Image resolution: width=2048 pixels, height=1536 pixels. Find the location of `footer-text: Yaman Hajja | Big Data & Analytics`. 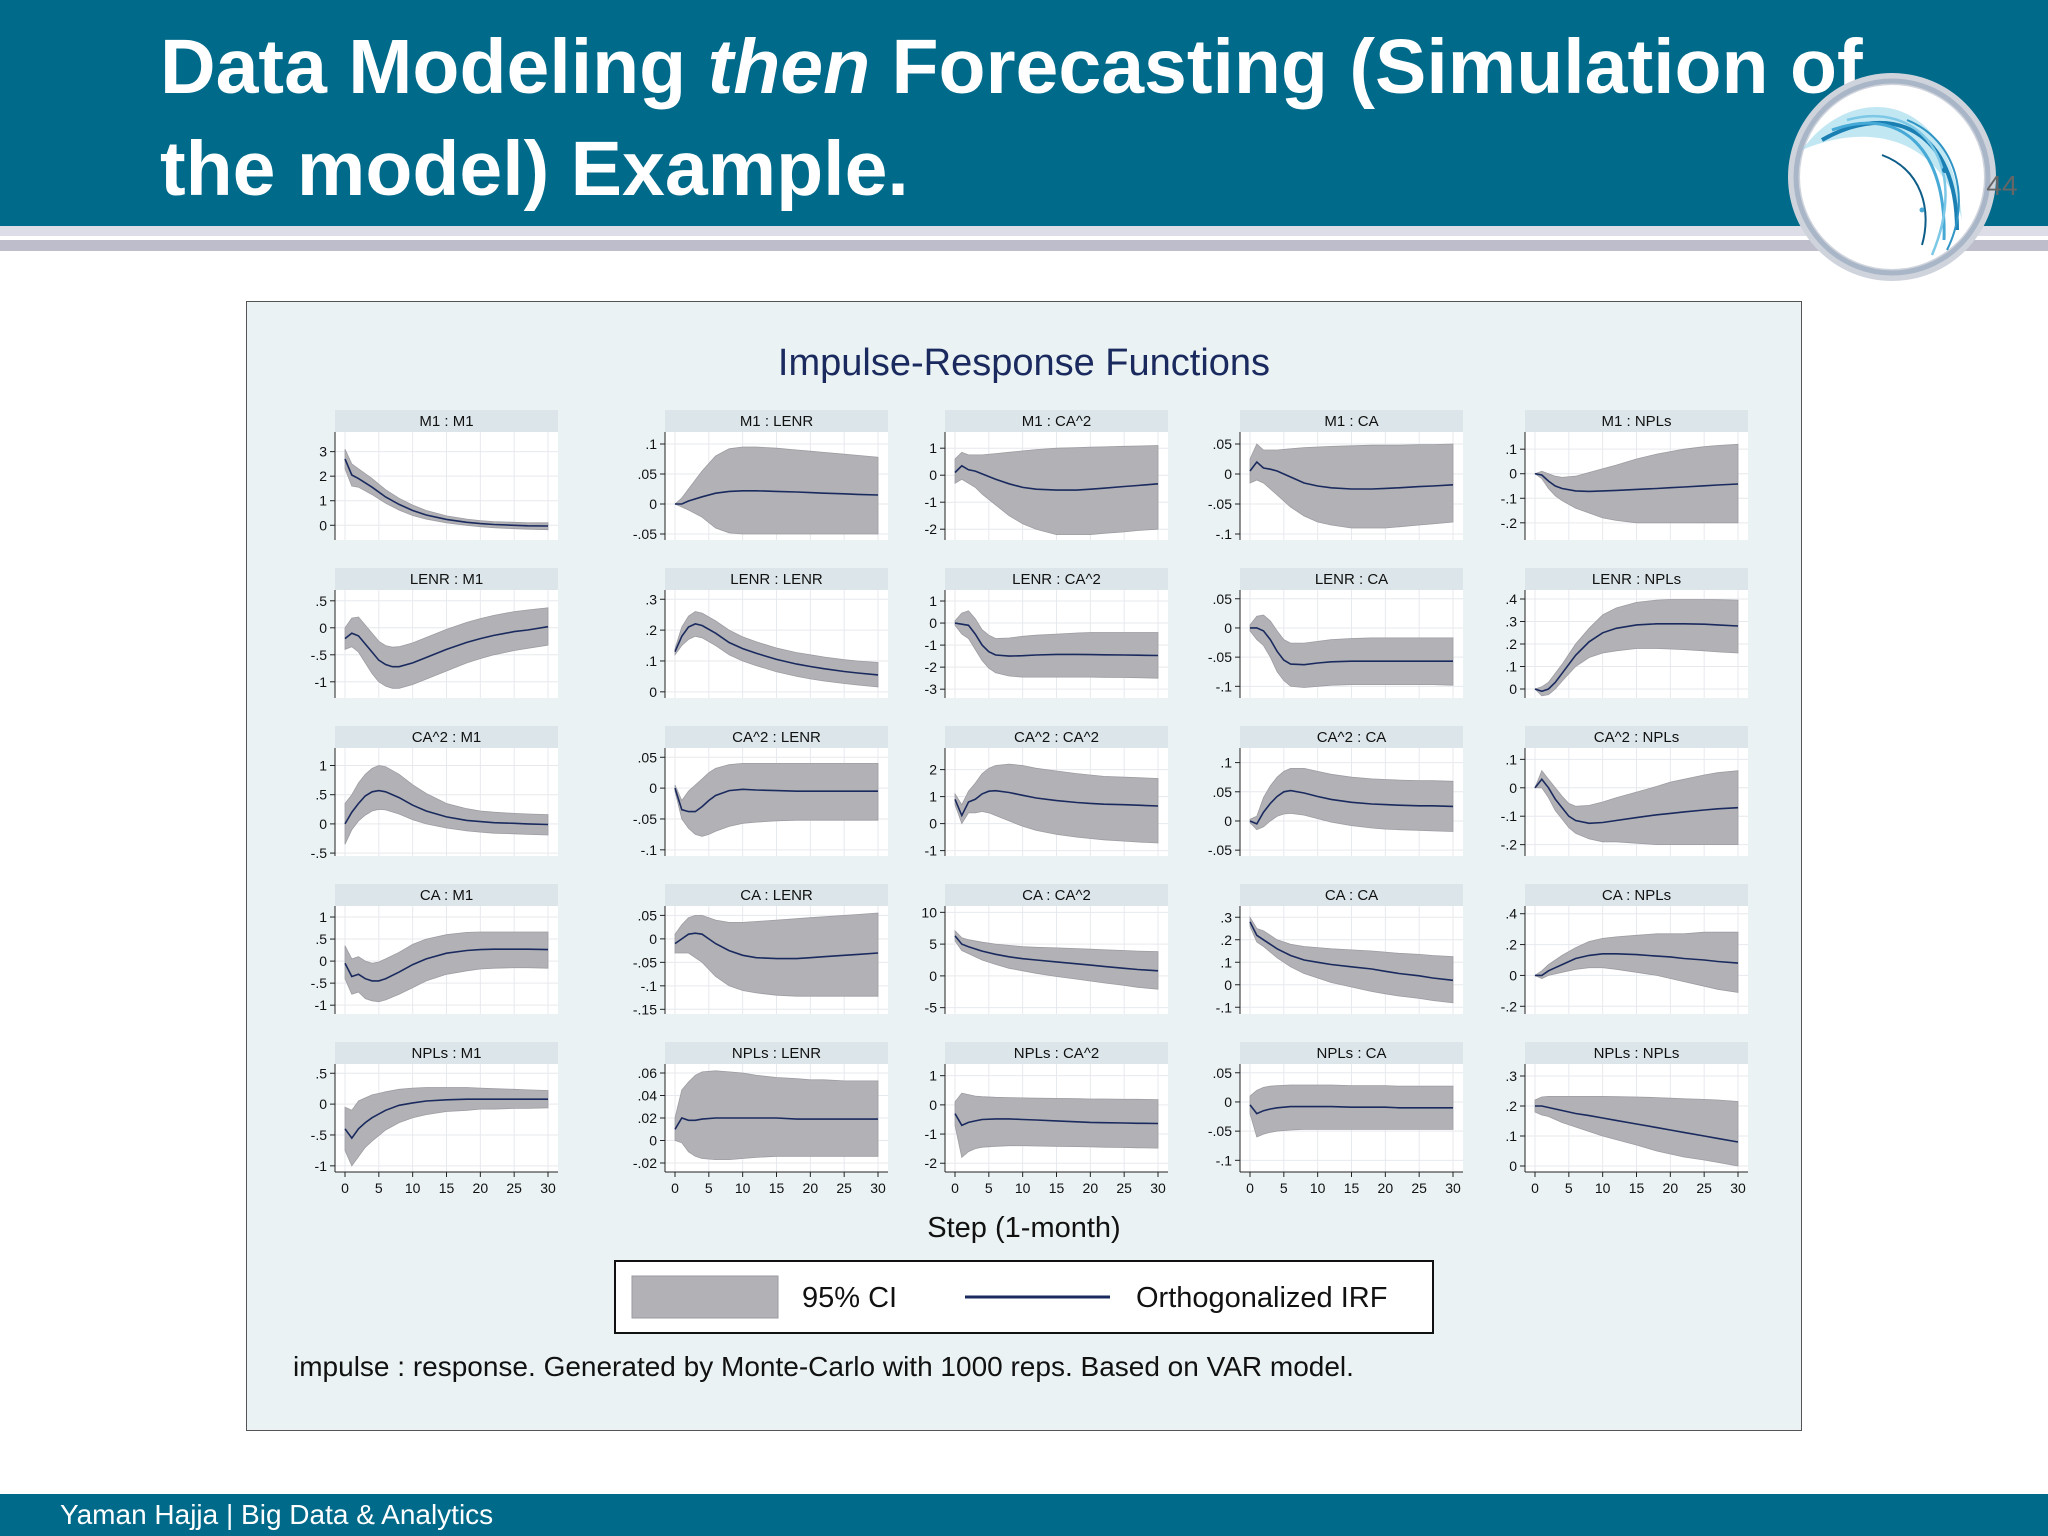

footer-text: Yaman Hajja | Big Data & Analytics is located at coordinates (277, 1514).